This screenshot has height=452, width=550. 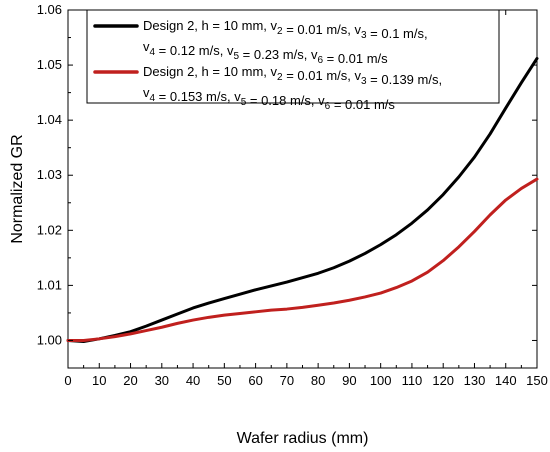 I want to click on x-tick-label: 140, so click(x=506, y=380).